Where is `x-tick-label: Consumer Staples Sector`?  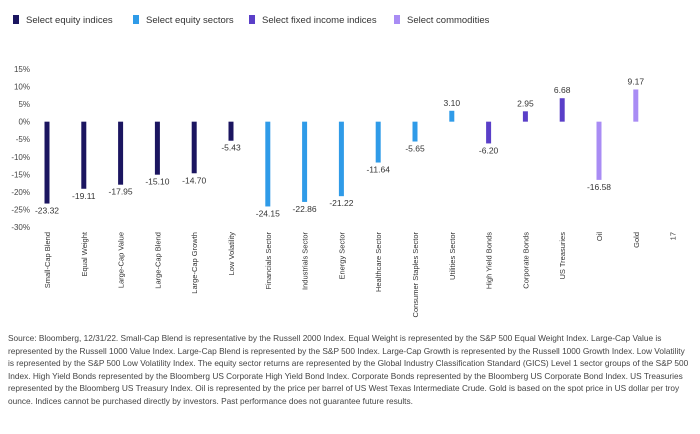 x-tick-label: Consumer Staples Sector is located at coordinates (415, 275).